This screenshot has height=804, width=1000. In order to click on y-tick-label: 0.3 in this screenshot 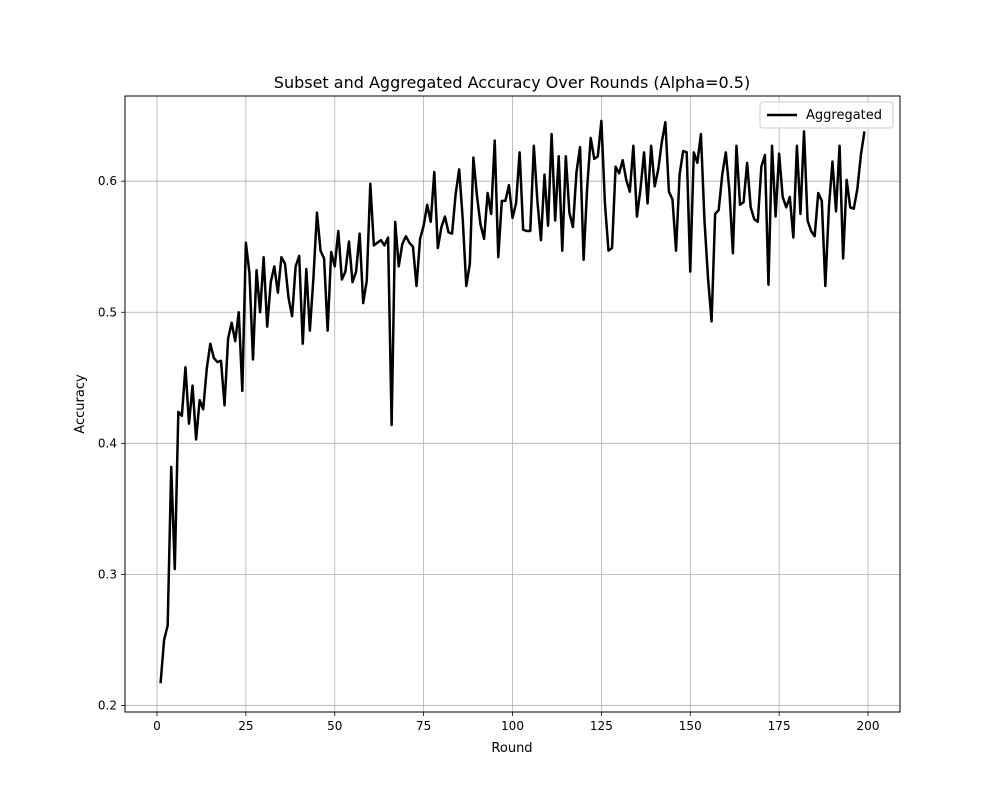, I will do `click(107, 574)`.